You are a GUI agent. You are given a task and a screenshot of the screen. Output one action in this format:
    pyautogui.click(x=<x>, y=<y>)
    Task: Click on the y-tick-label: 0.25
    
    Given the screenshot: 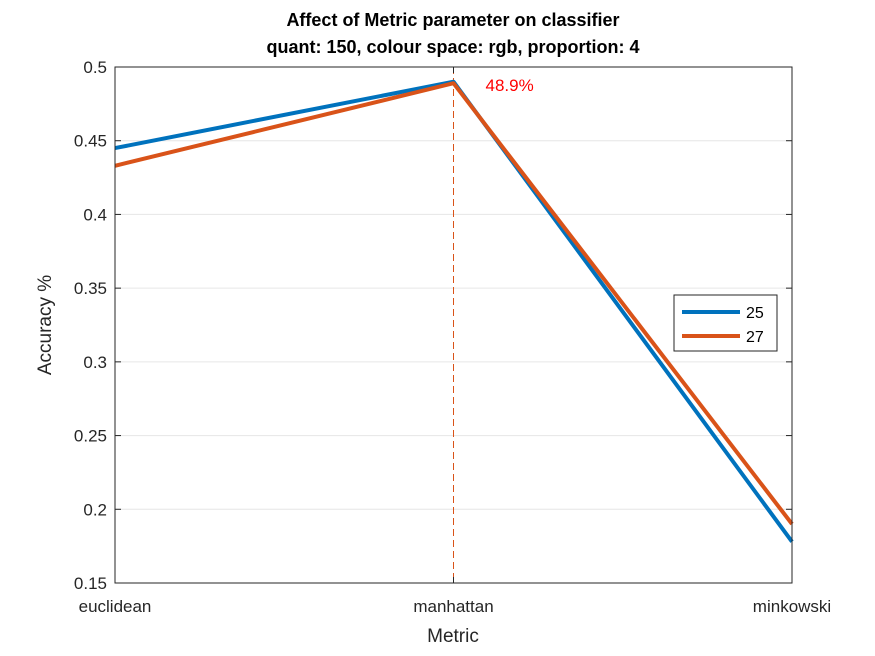 What is the action you would take?
    pyautogui.click(x=90, y=436)
    